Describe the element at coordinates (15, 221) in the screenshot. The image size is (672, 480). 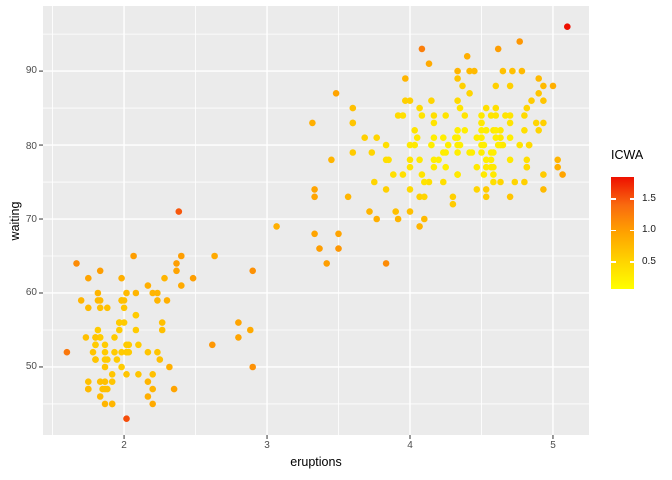
I see `y-axis-title: waiting` at that location.